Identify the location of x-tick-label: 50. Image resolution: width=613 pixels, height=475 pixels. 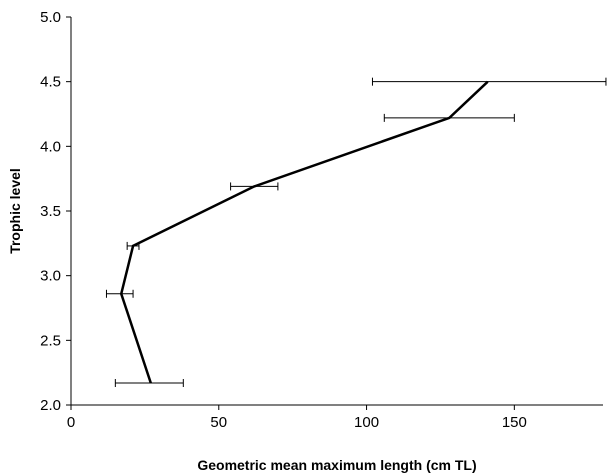
(218, 422).